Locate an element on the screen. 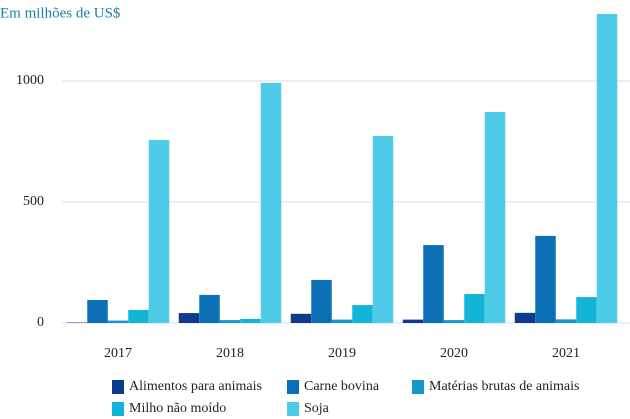 The image size is (630, 419). legend-label: Alimentos para animais is located at coordinates (195, 386).